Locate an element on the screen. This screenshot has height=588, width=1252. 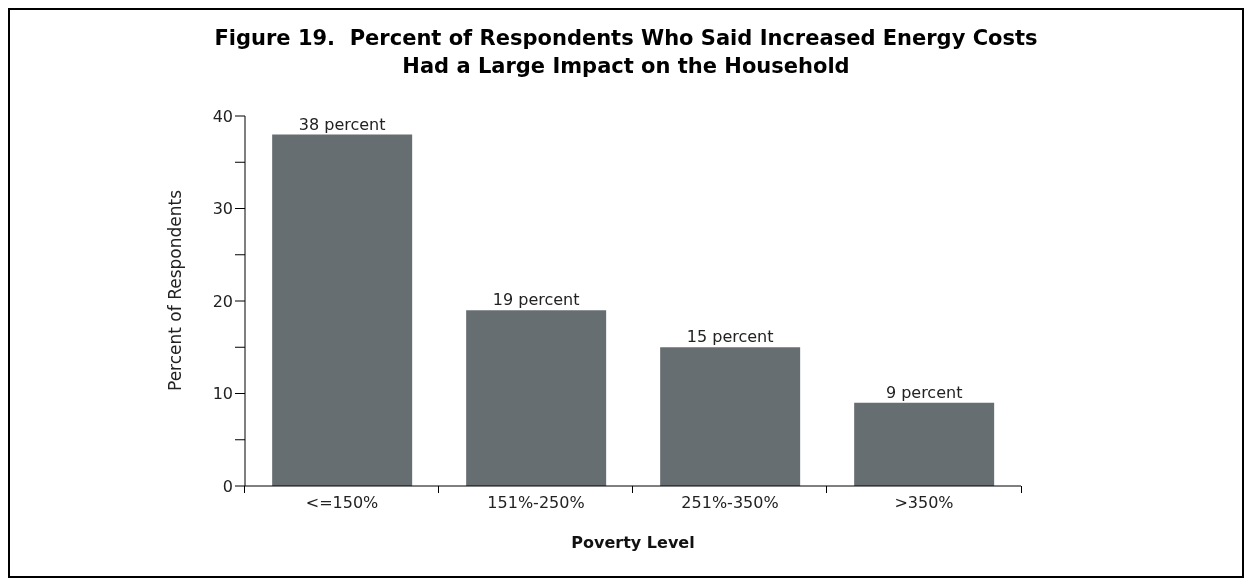
chart-title: Figure 19. Percent of Respondents Who Said Increased Energy Costs Had a Large Impact on the Household is located at coordinates (626, 52).